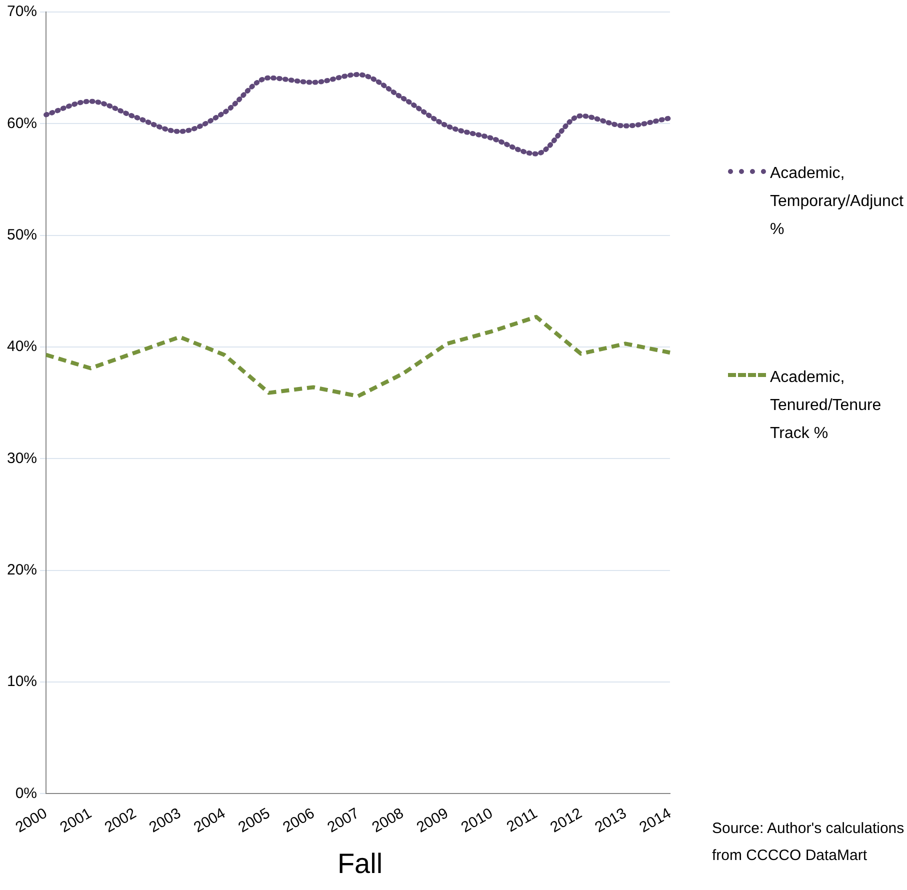  I want to click on x-tick-label: 2014, so click(655, 820).